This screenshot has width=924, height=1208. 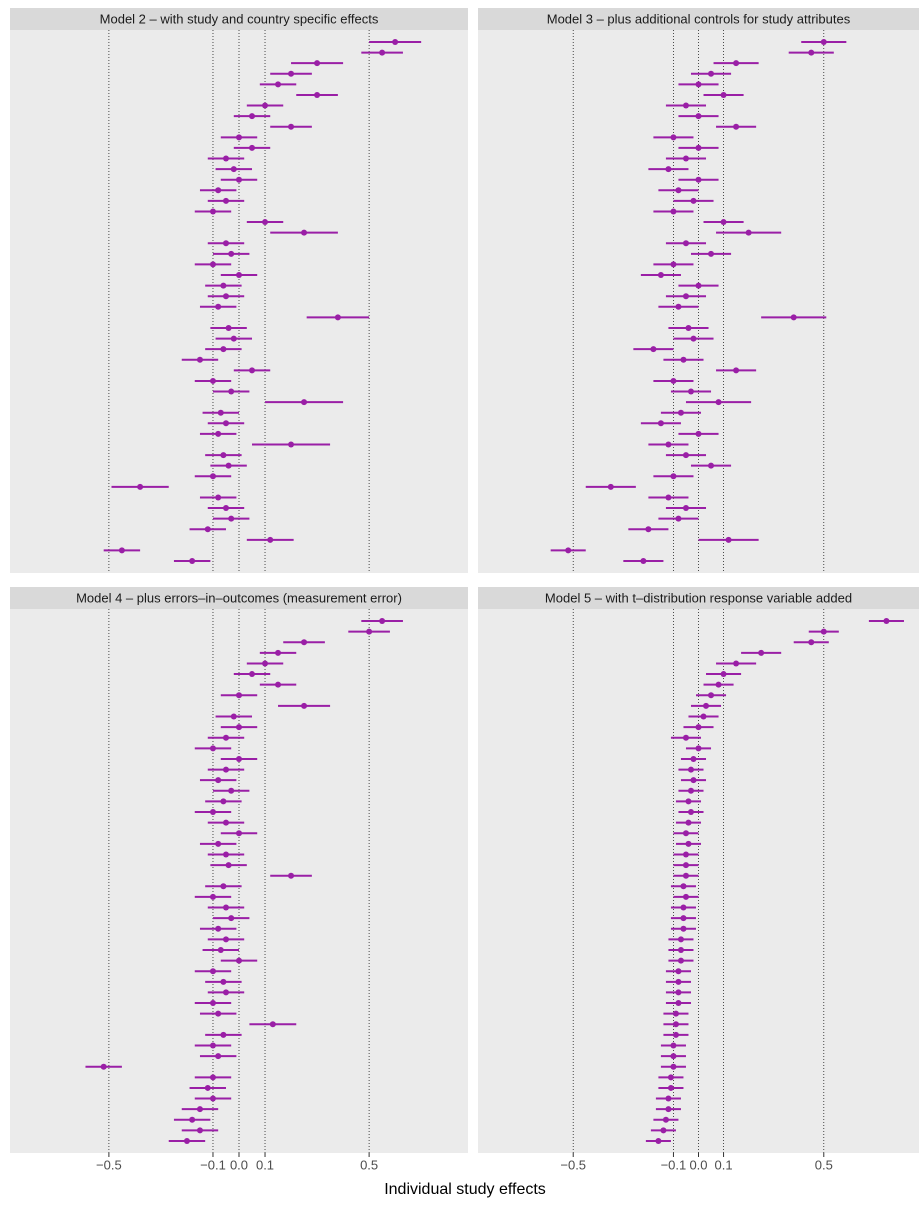 I want to click on x-tick-label: 0.5, so click(x=824, y=1164).